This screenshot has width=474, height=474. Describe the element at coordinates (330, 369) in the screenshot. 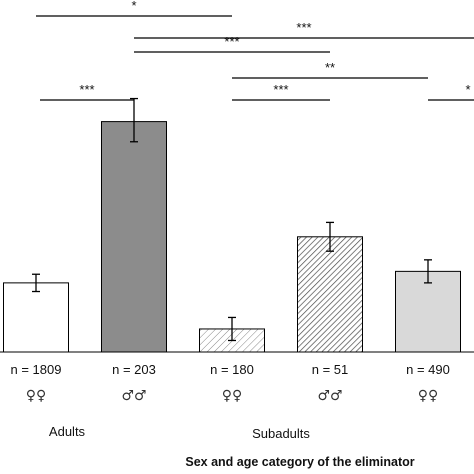

I see `sample-size-label: n = 51` at that location.